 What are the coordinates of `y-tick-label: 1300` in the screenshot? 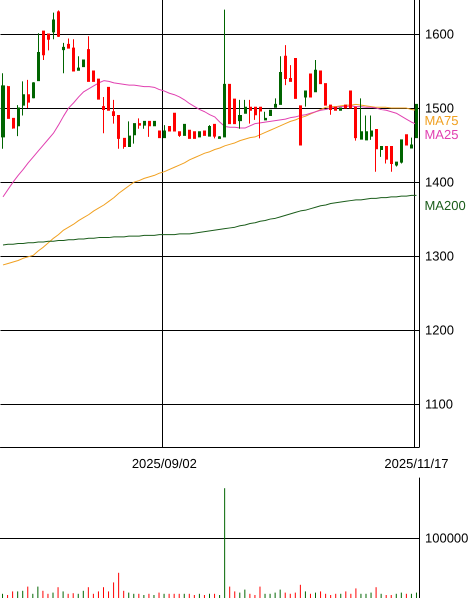 It's located at (439, 256).